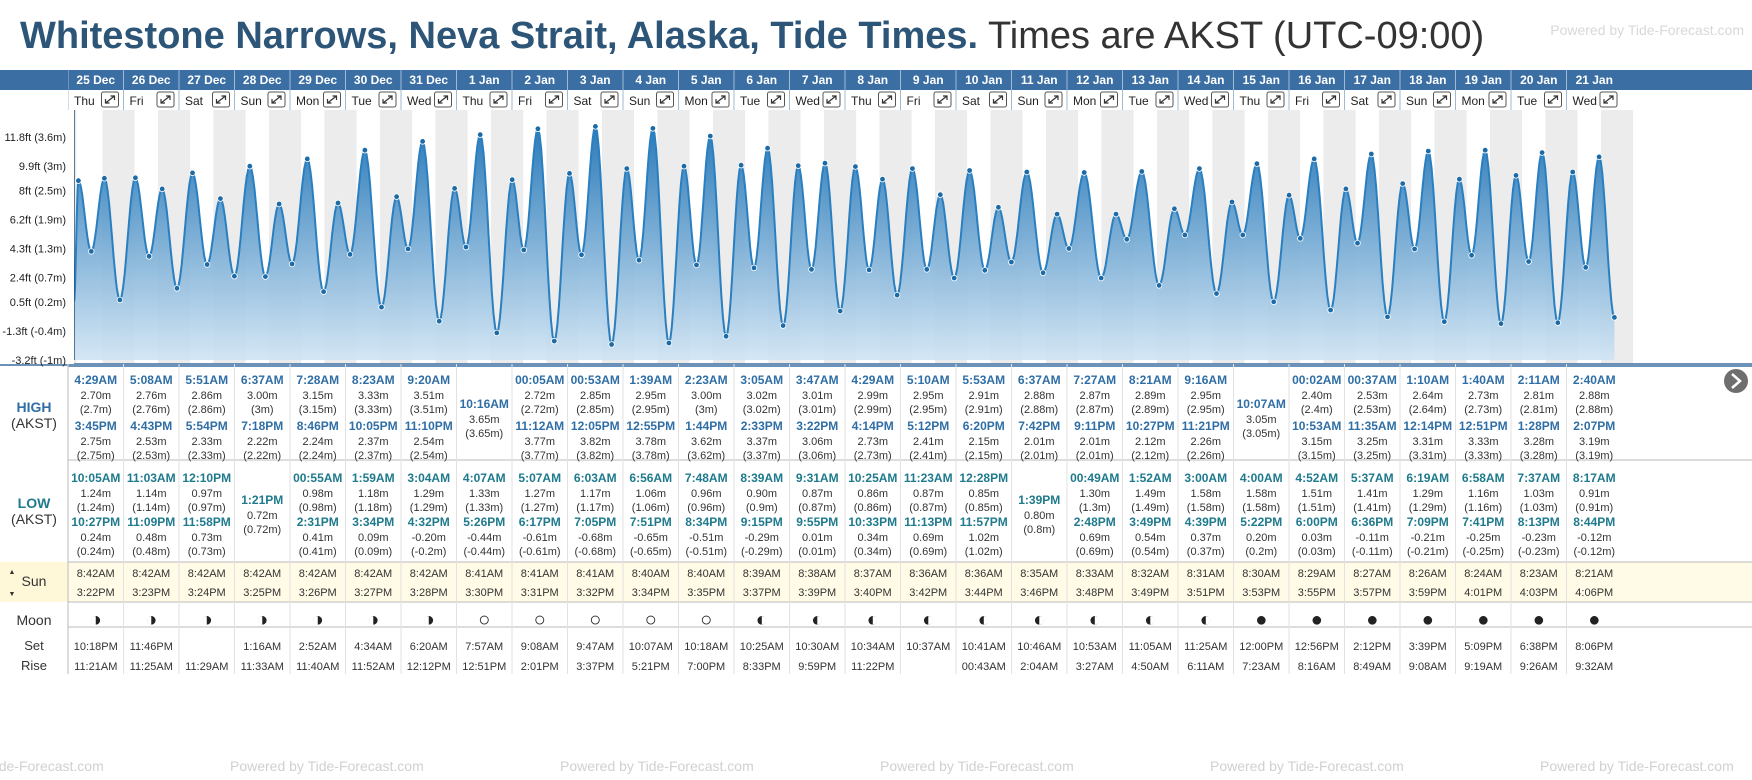 This screenshot has width=1752, height=780. What do you see at coordinates (595, 538) in the screenshot?
I see `low-tide-height: -0.68m` at bounding box center [595, 538].